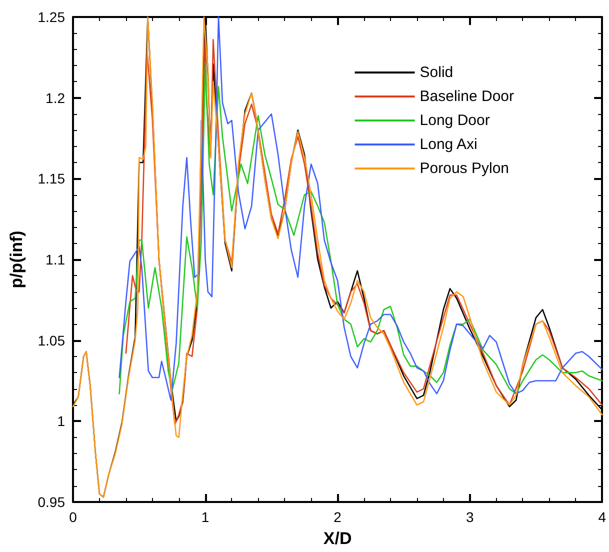 The width and height of the screenshot is (609, 552). I want to click on y-axis-title: p/p(inf), so click(16, 259).